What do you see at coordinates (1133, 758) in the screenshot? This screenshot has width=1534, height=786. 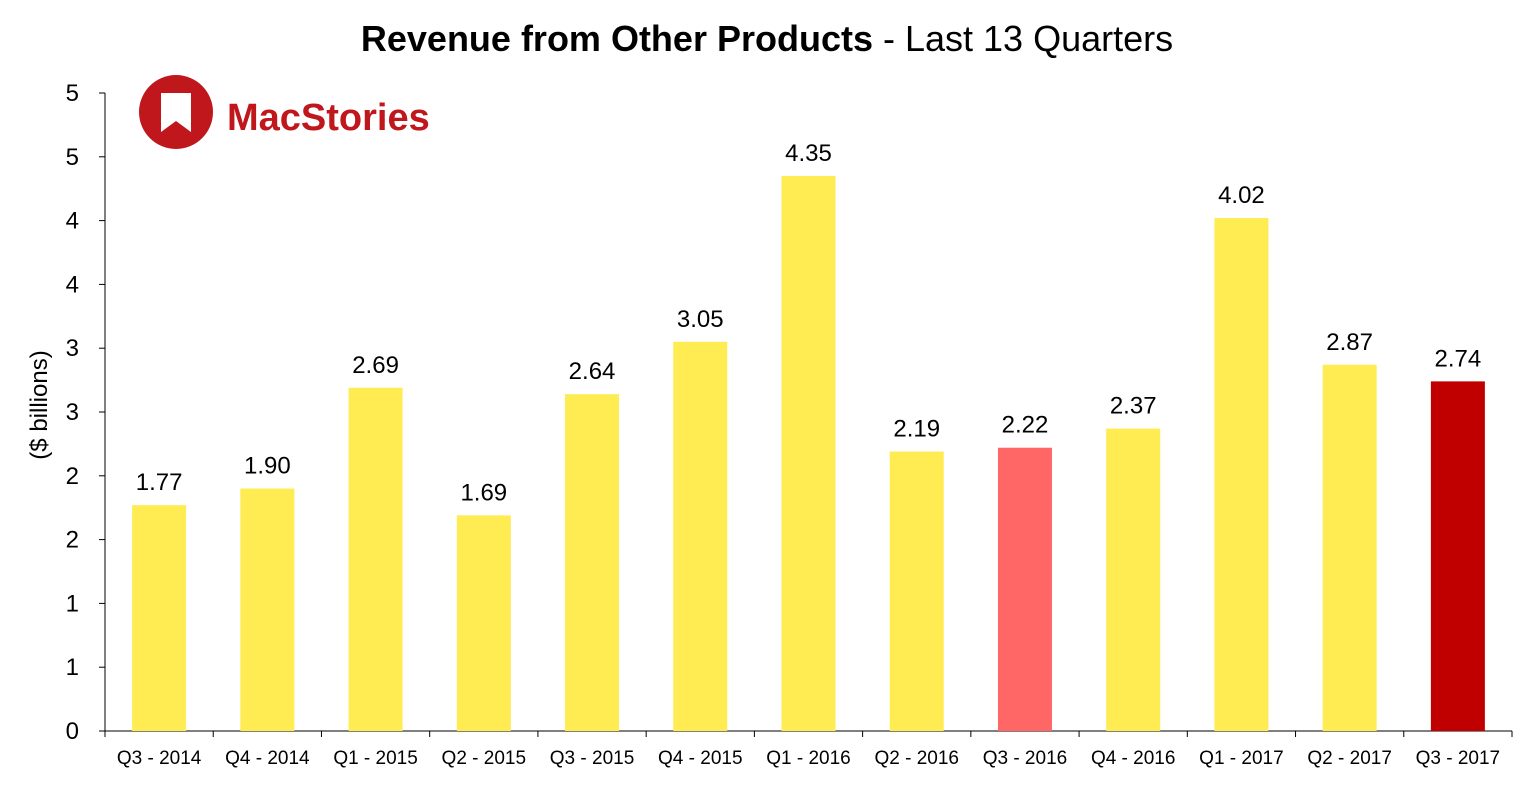 I see `x-tick-label: Q4 - 2016` at bounding box center [1133, 758].